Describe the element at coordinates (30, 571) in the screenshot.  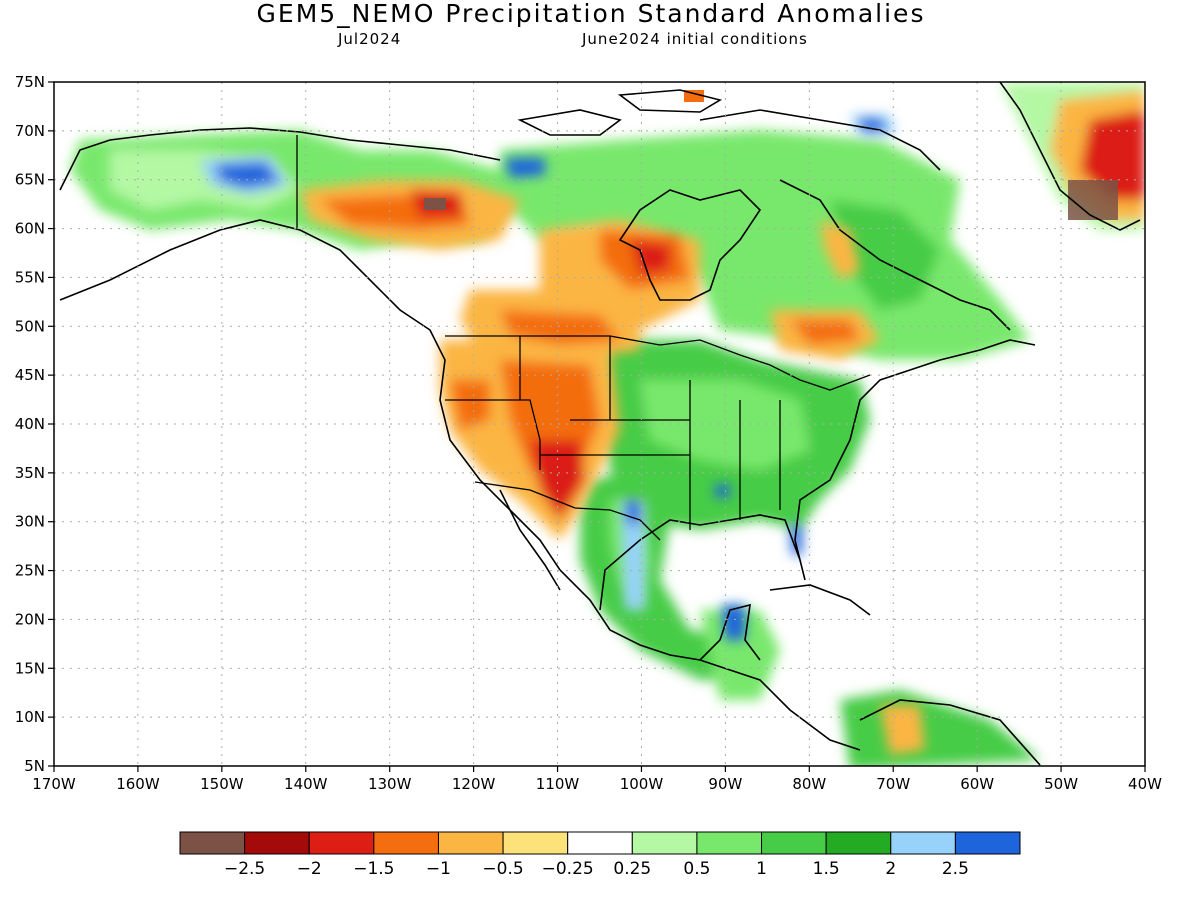
I see `lat-tick-label: 25N` at that location.